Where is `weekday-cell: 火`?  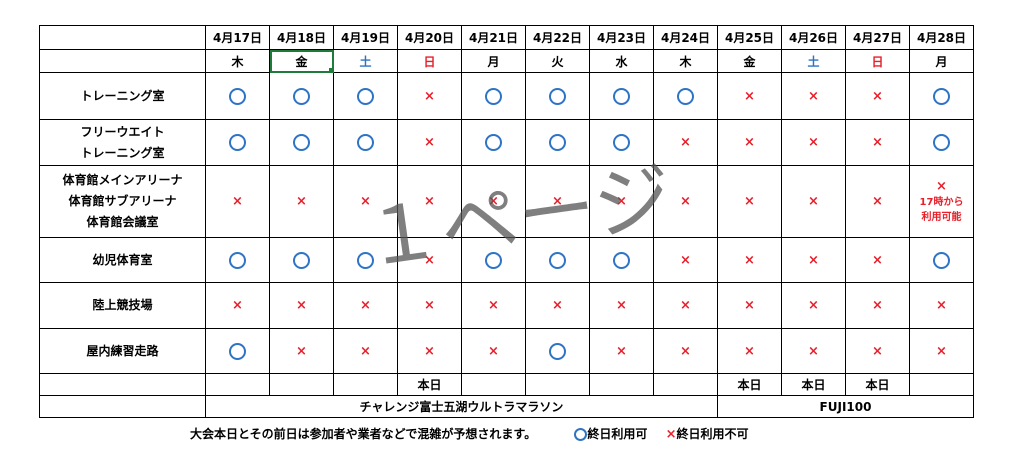
weekday-cell: 火 is located at coordinates (557, 61).